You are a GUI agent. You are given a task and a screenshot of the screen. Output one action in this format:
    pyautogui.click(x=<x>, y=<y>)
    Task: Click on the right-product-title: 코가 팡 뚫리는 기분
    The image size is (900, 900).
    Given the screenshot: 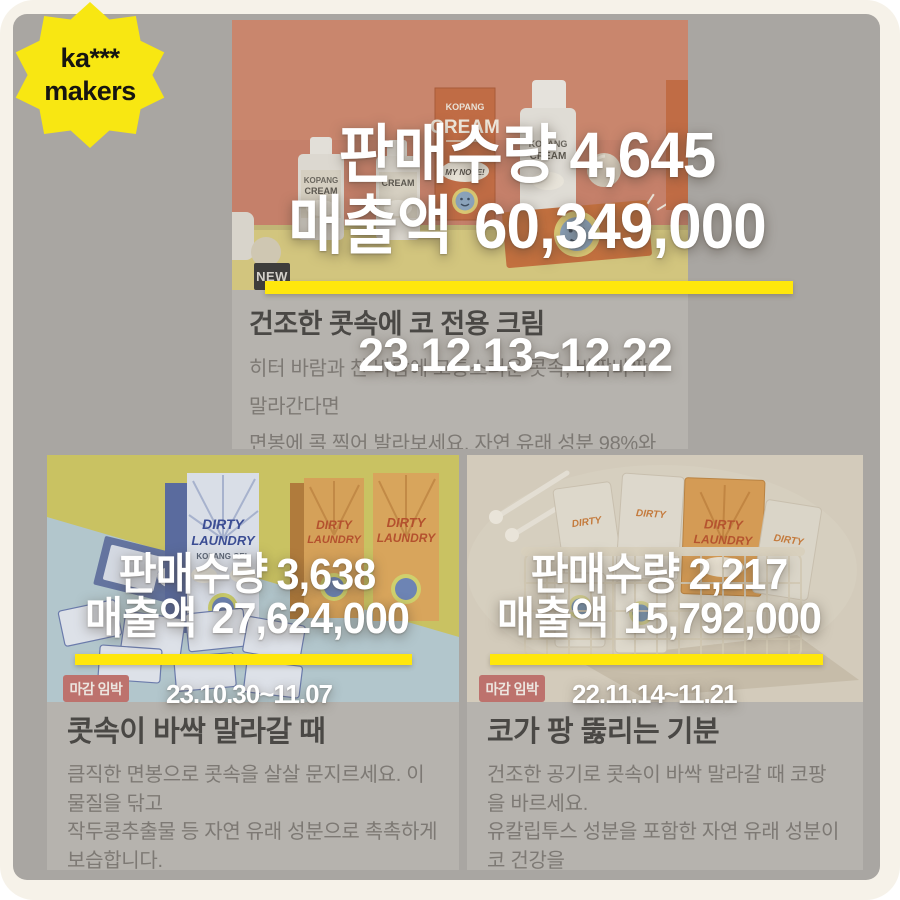 What is the action you would take?
    pyautogui.click(x=603, y=732)
    